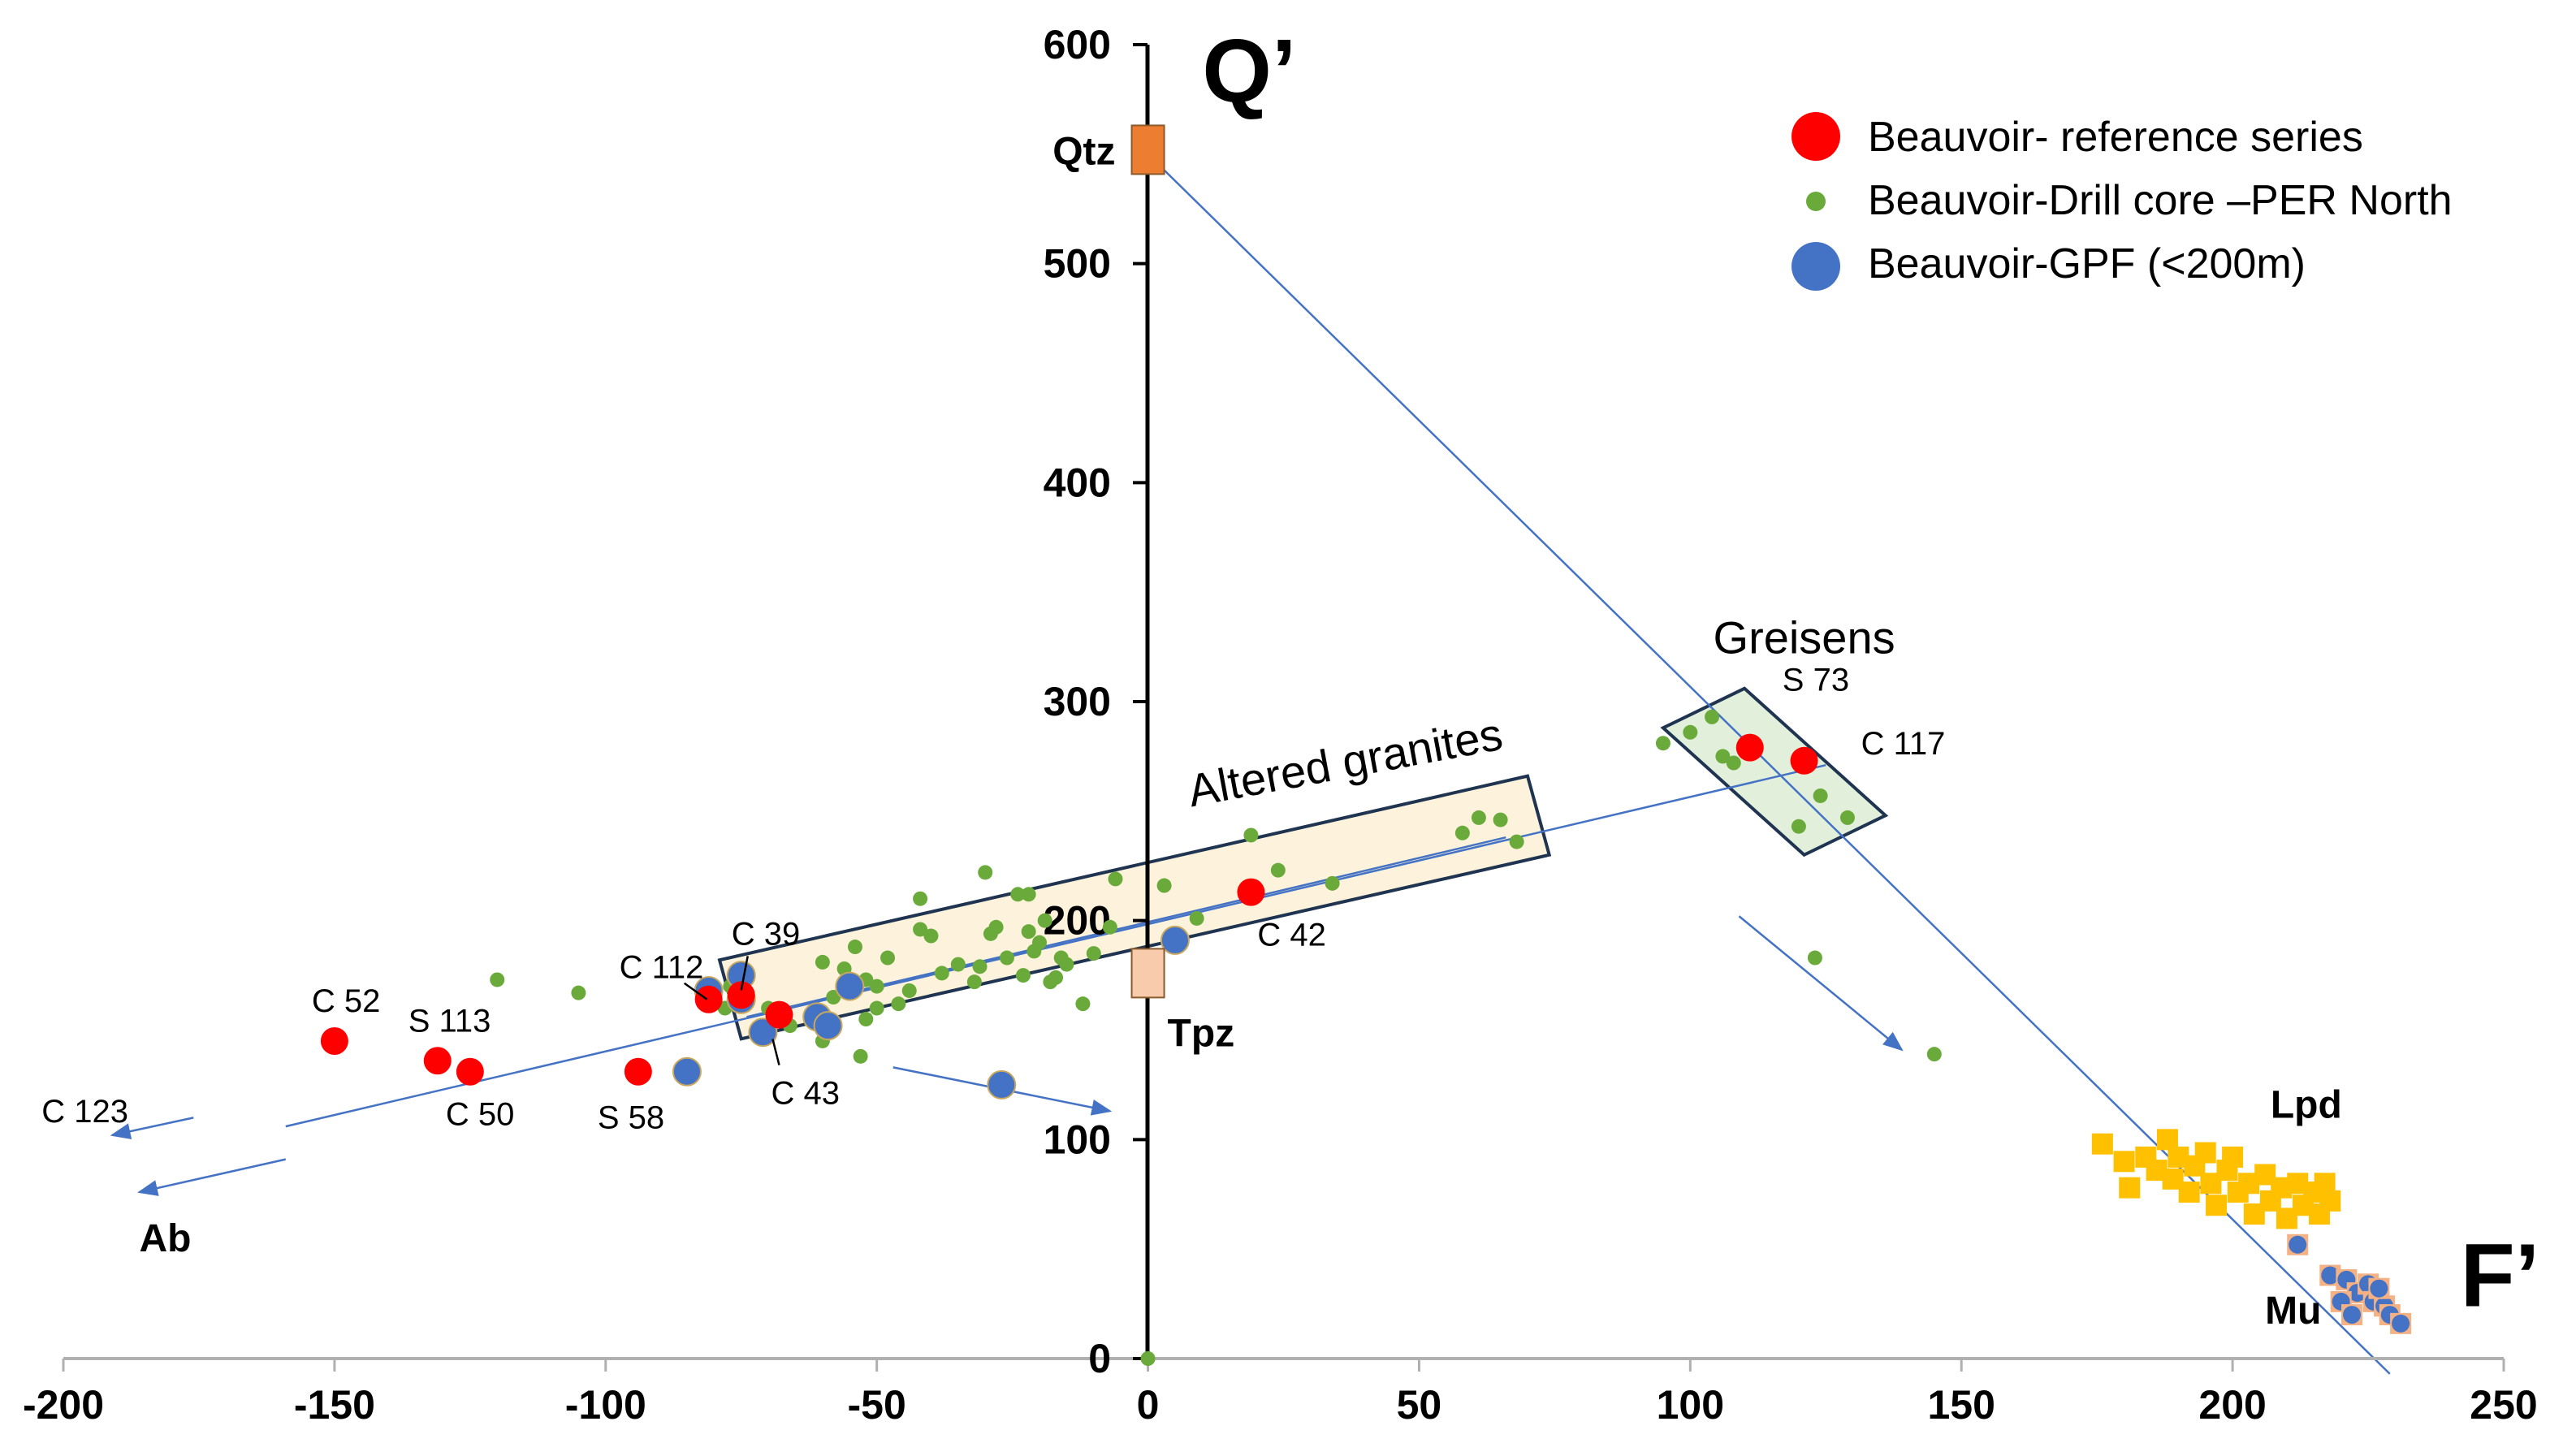 The height and width of the screenshot is (1456, 2563). I want to click on end-member-label-qtz: Qtz, so click(1083, 151).